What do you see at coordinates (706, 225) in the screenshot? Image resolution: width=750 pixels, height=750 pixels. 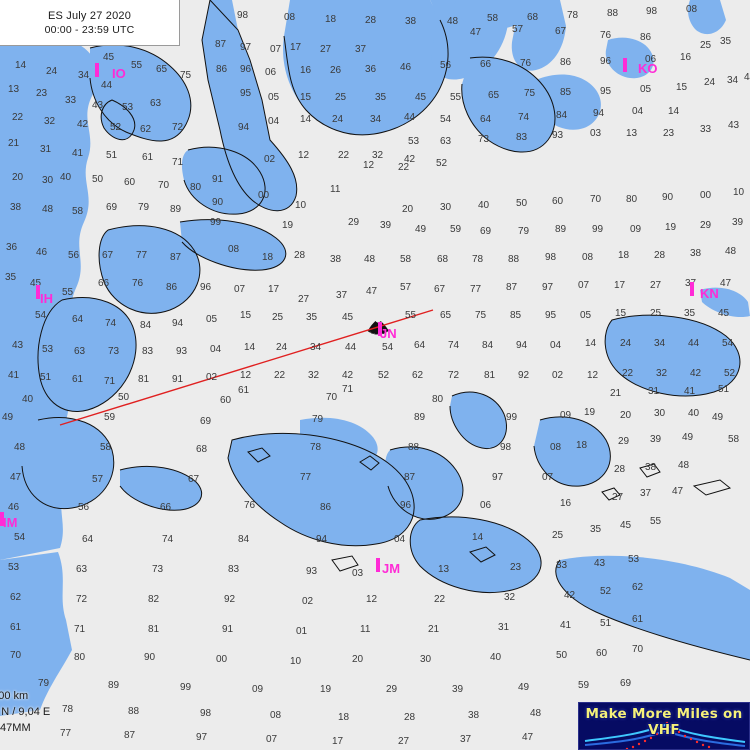 I see `grid-square-label: 29` at bounding box center [706, 225].